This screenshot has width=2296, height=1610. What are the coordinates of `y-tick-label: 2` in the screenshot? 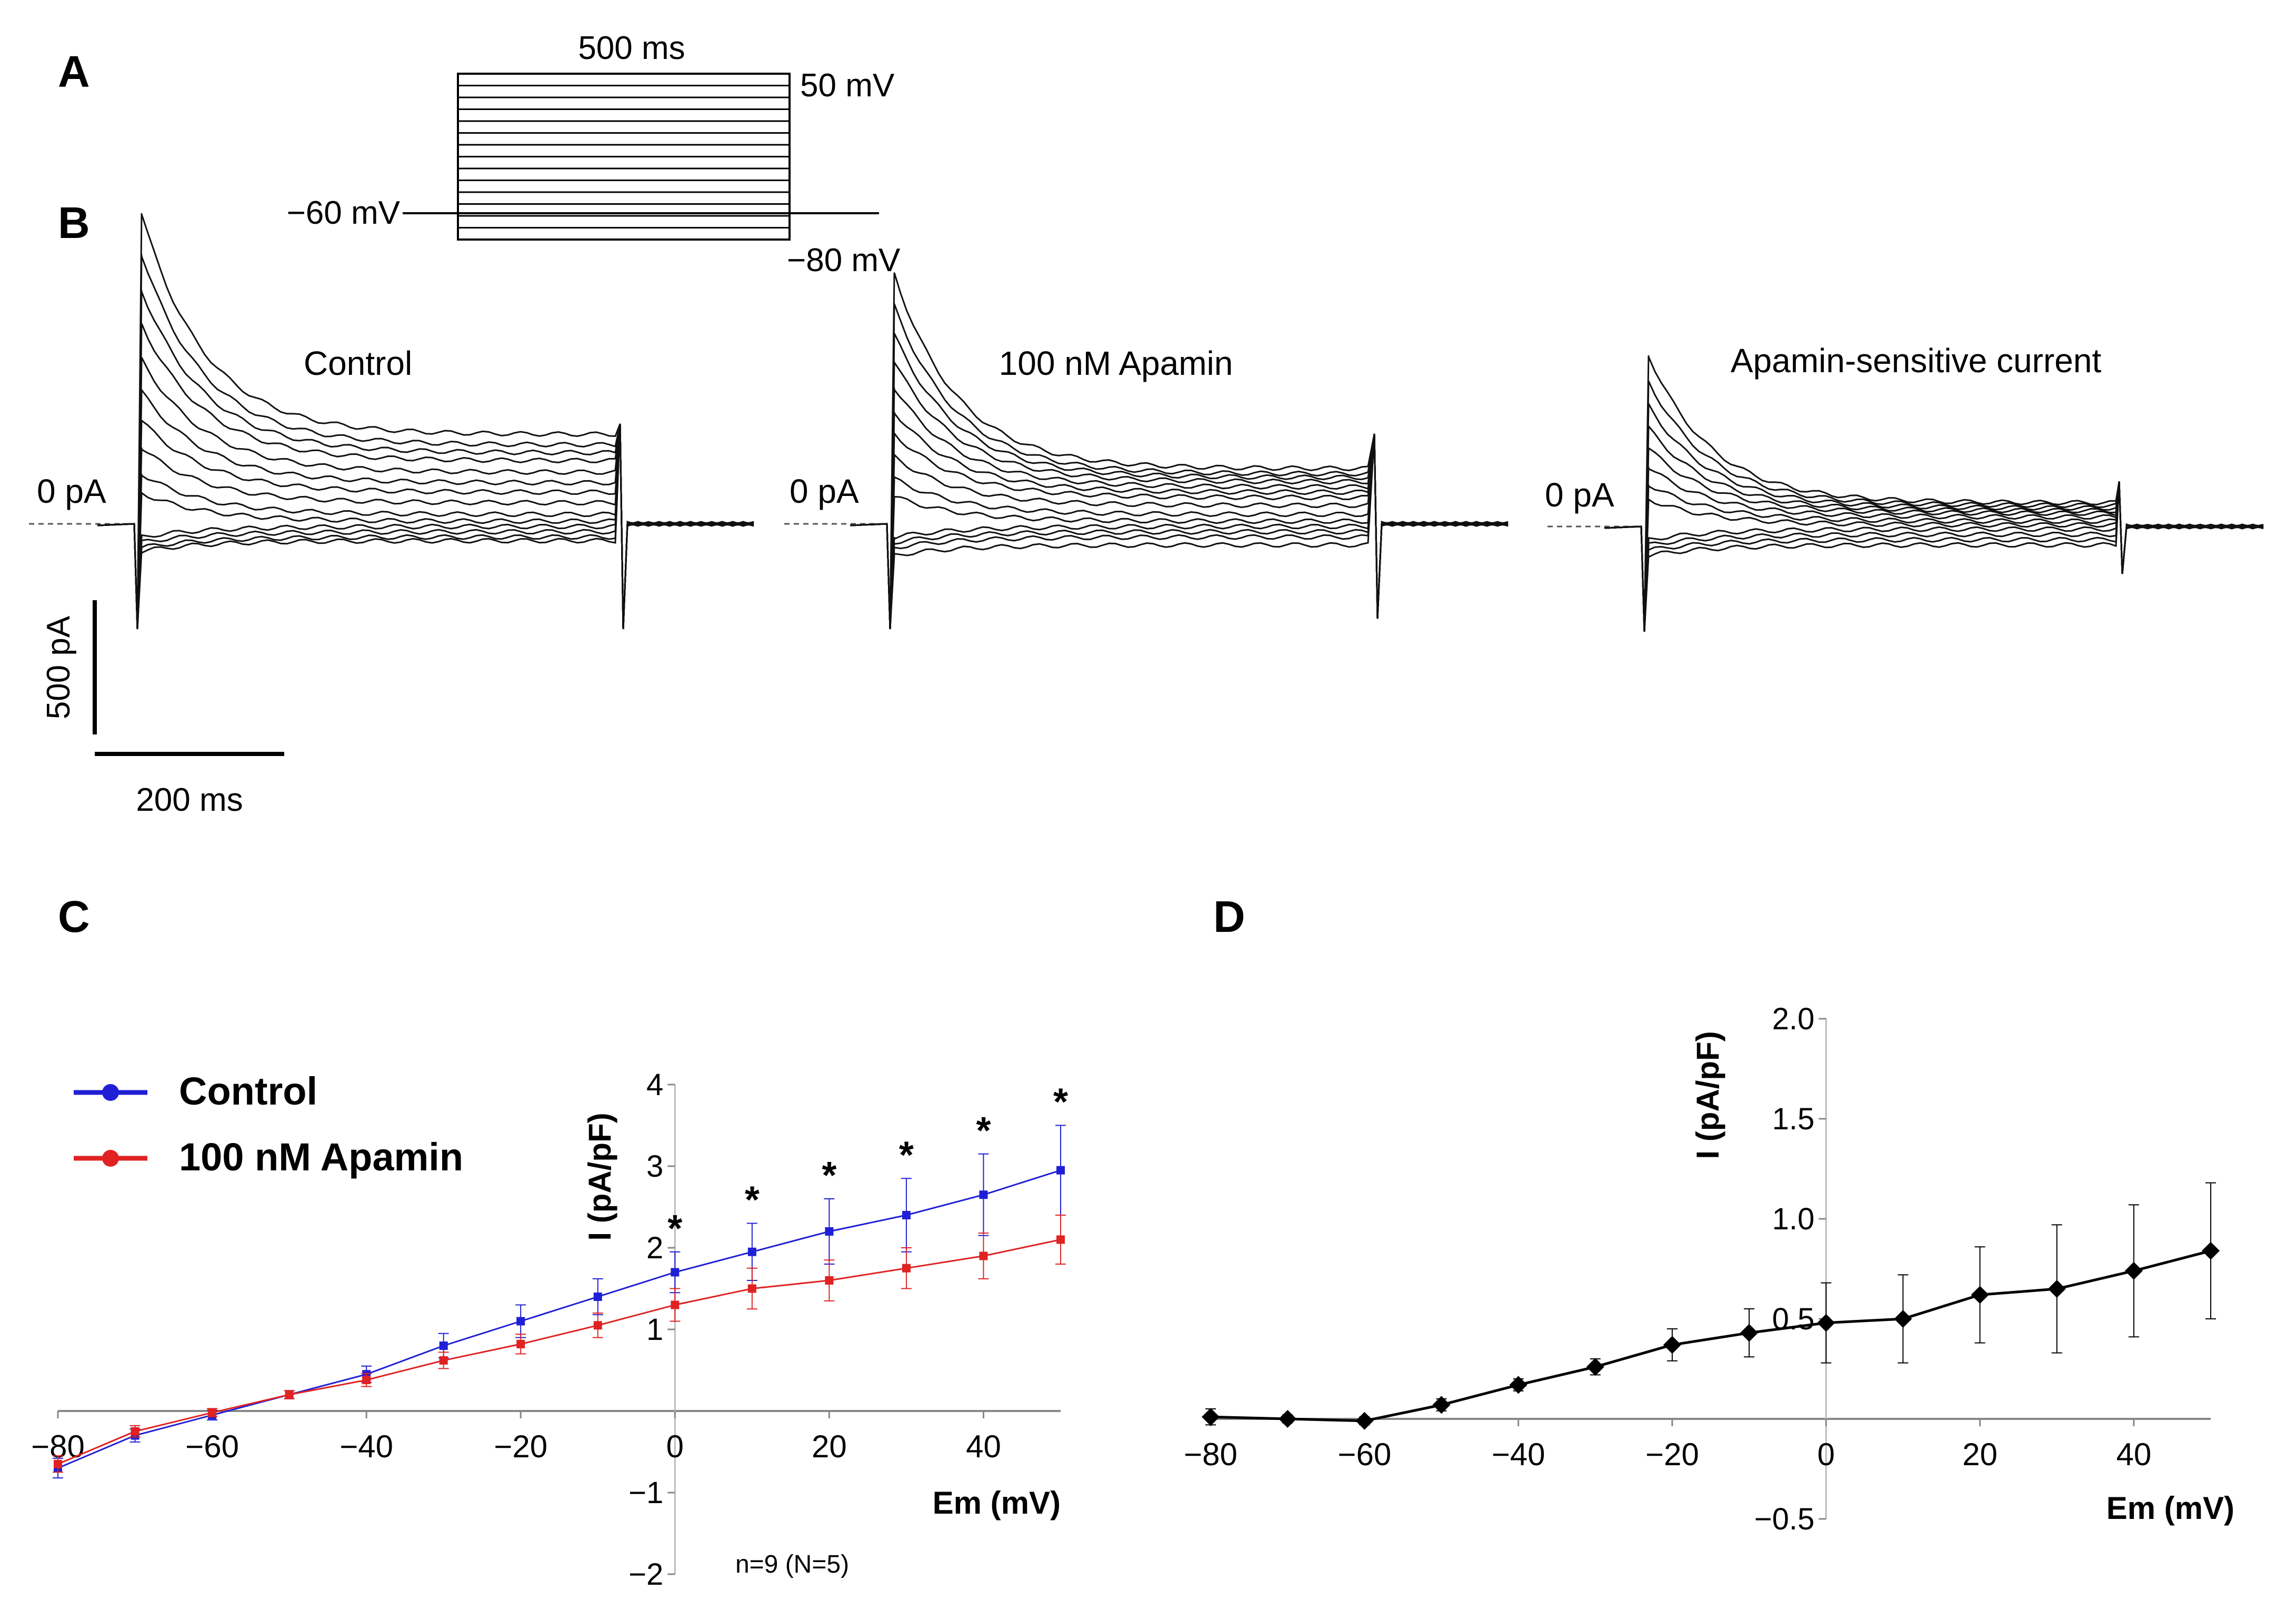 It's located at (654, 1248).